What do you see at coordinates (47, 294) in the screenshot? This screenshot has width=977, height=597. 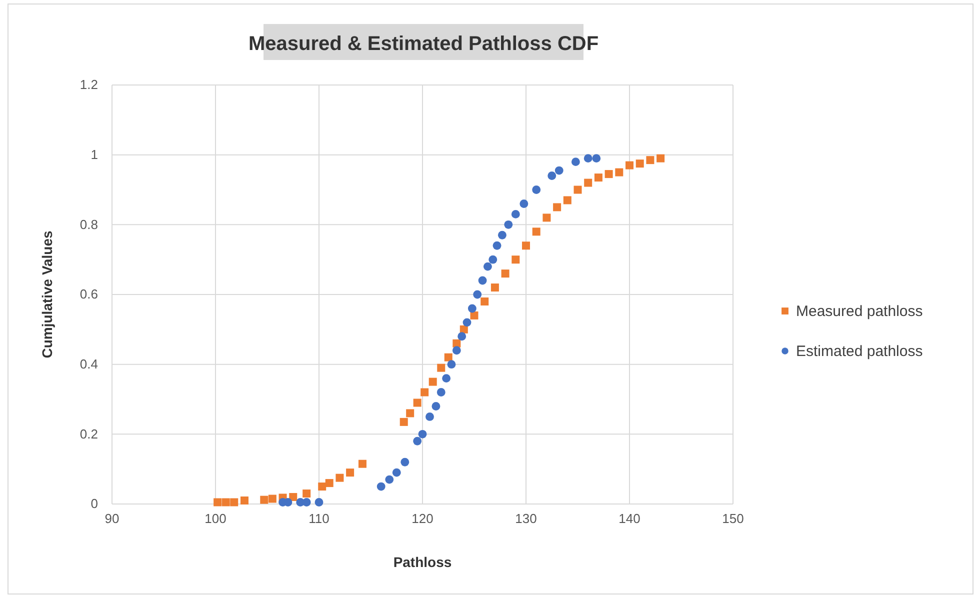 I see `y-axis-title: Cumjulative Values` at bounding box center [47, 294].